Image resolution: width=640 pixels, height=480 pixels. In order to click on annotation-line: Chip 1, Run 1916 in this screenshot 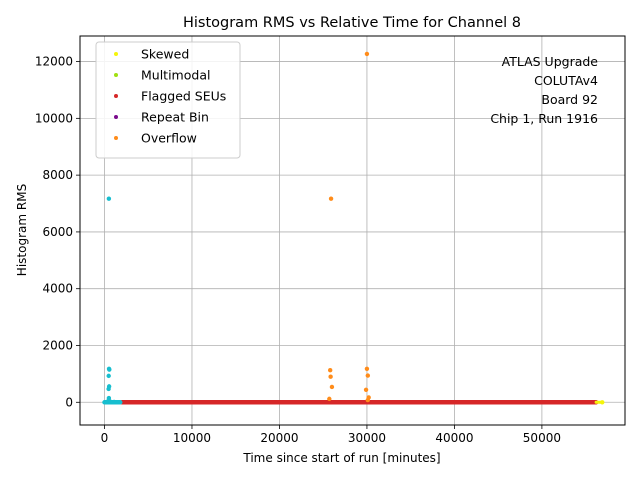, I will do `click(544, 118)`.